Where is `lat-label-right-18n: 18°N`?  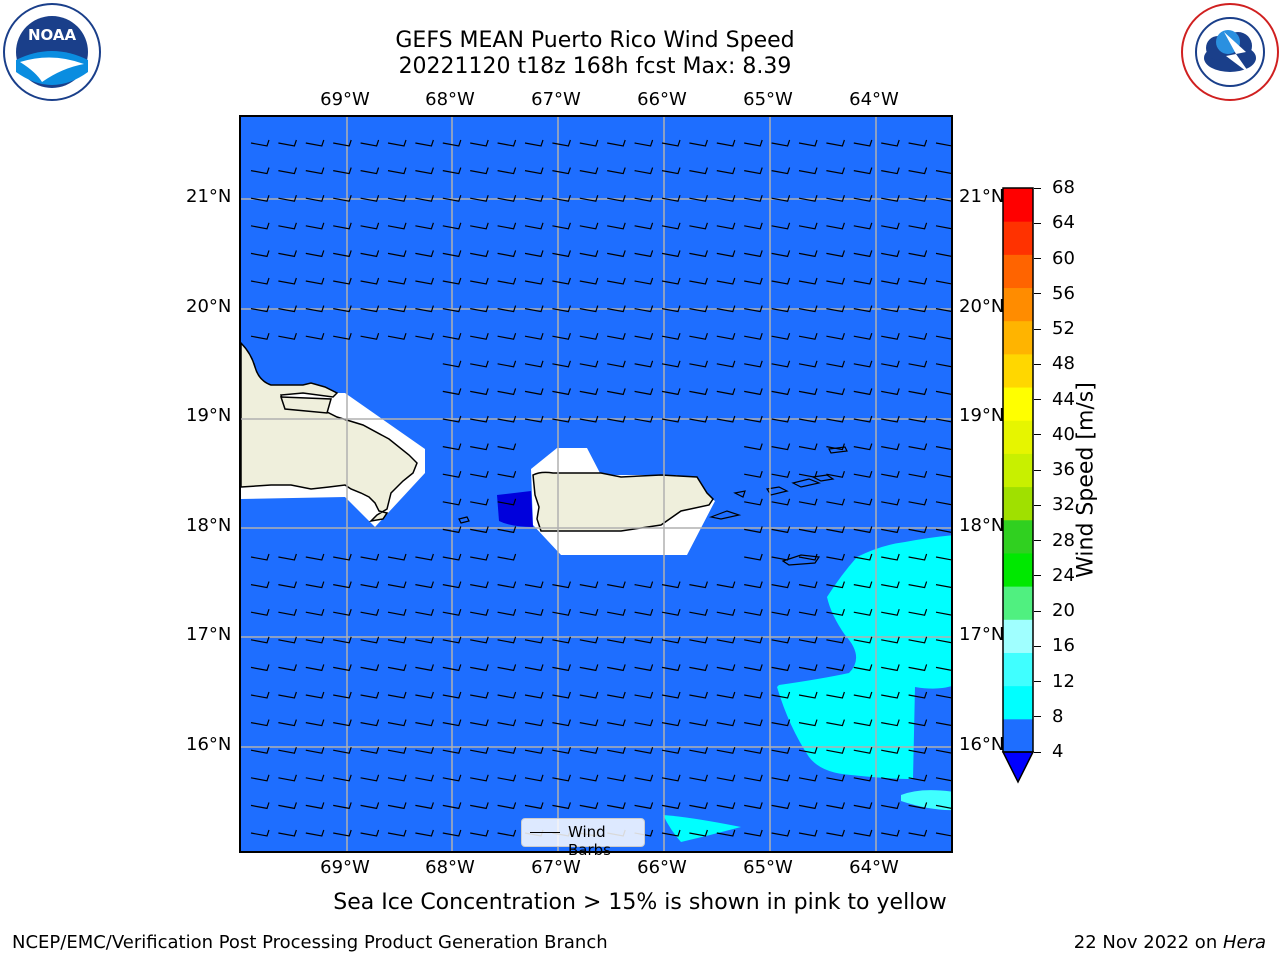
lat-label-right-18n: 18°N is located at coordinates (982, 525).